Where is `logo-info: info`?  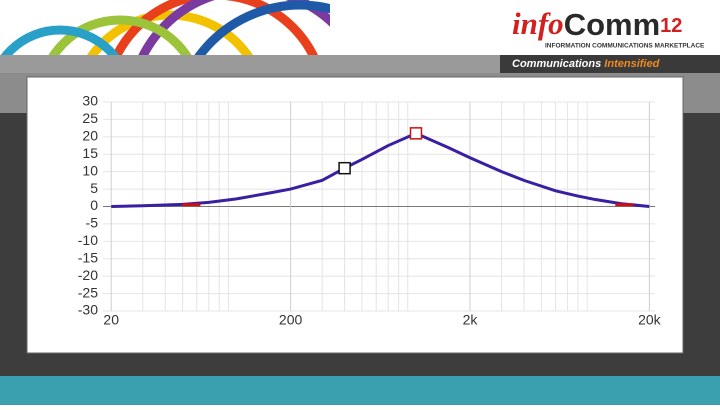 logo-info: info is located at coordinates (538, 23).